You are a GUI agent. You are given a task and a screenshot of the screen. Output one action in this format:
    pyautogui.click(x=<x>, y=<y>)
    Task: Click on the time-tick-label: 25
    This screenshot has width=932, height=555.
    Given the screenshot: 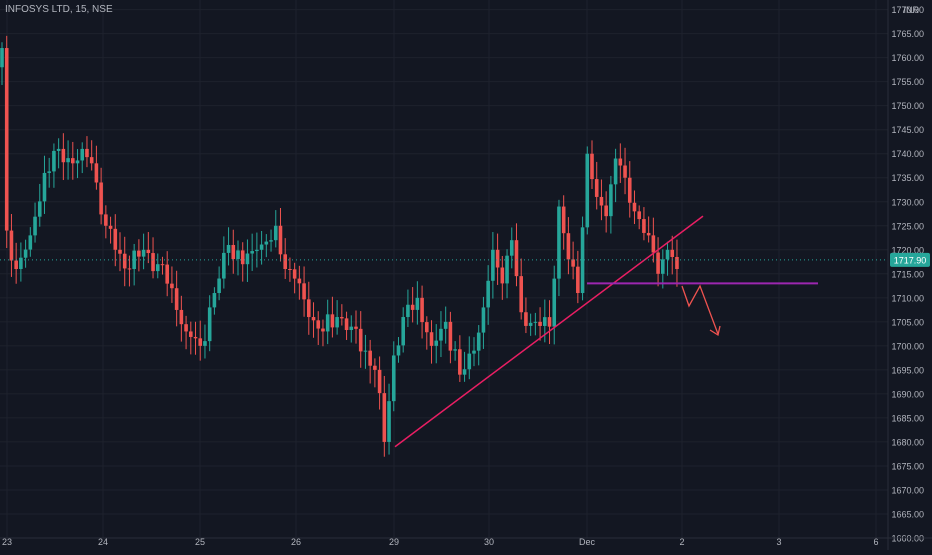 What is the action you would take?
    pyautogui.click(x=200, y=542)
    